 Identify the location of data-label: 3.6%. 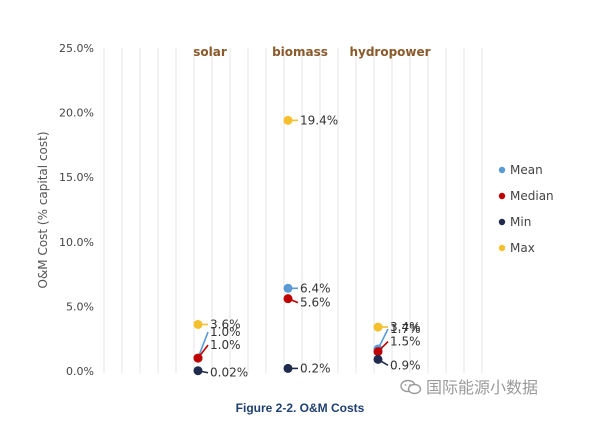
(225, 324).